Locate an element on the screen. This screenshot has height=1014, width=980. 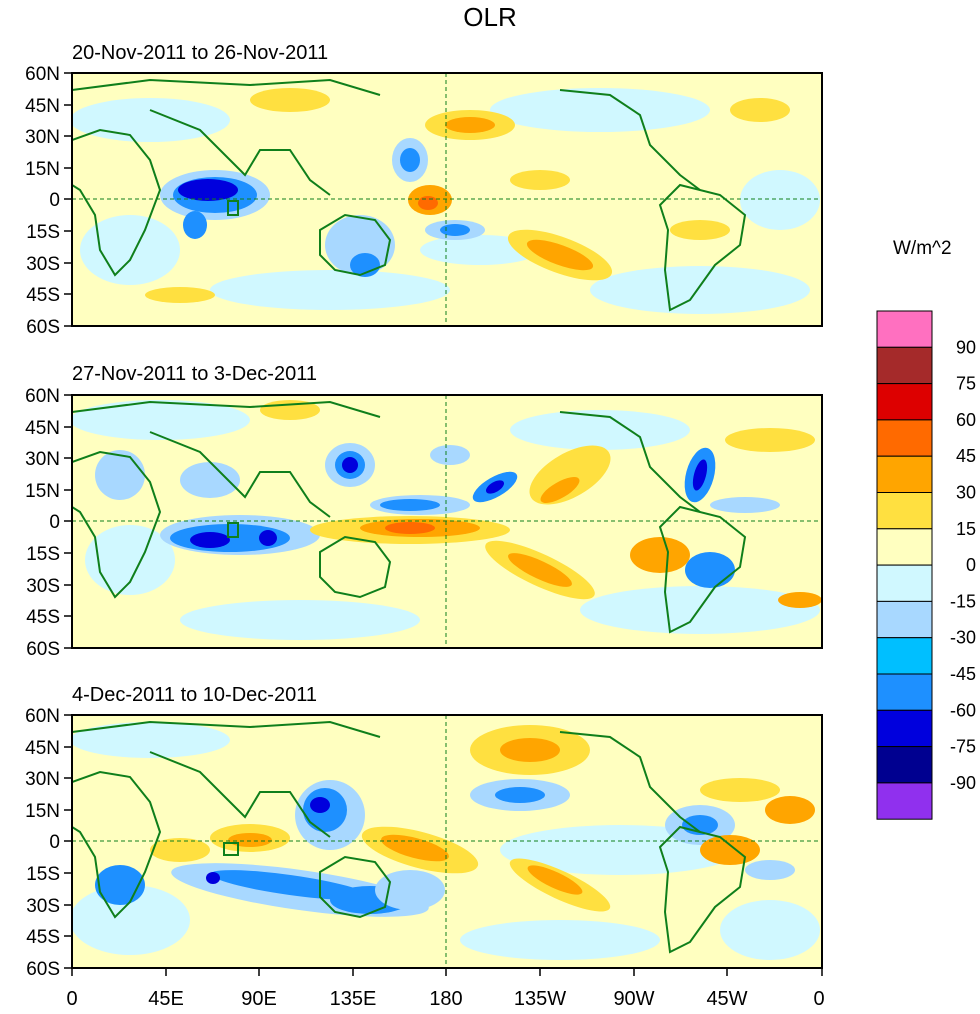
colorbar-label: -45 is located at coordinates (963, 674).